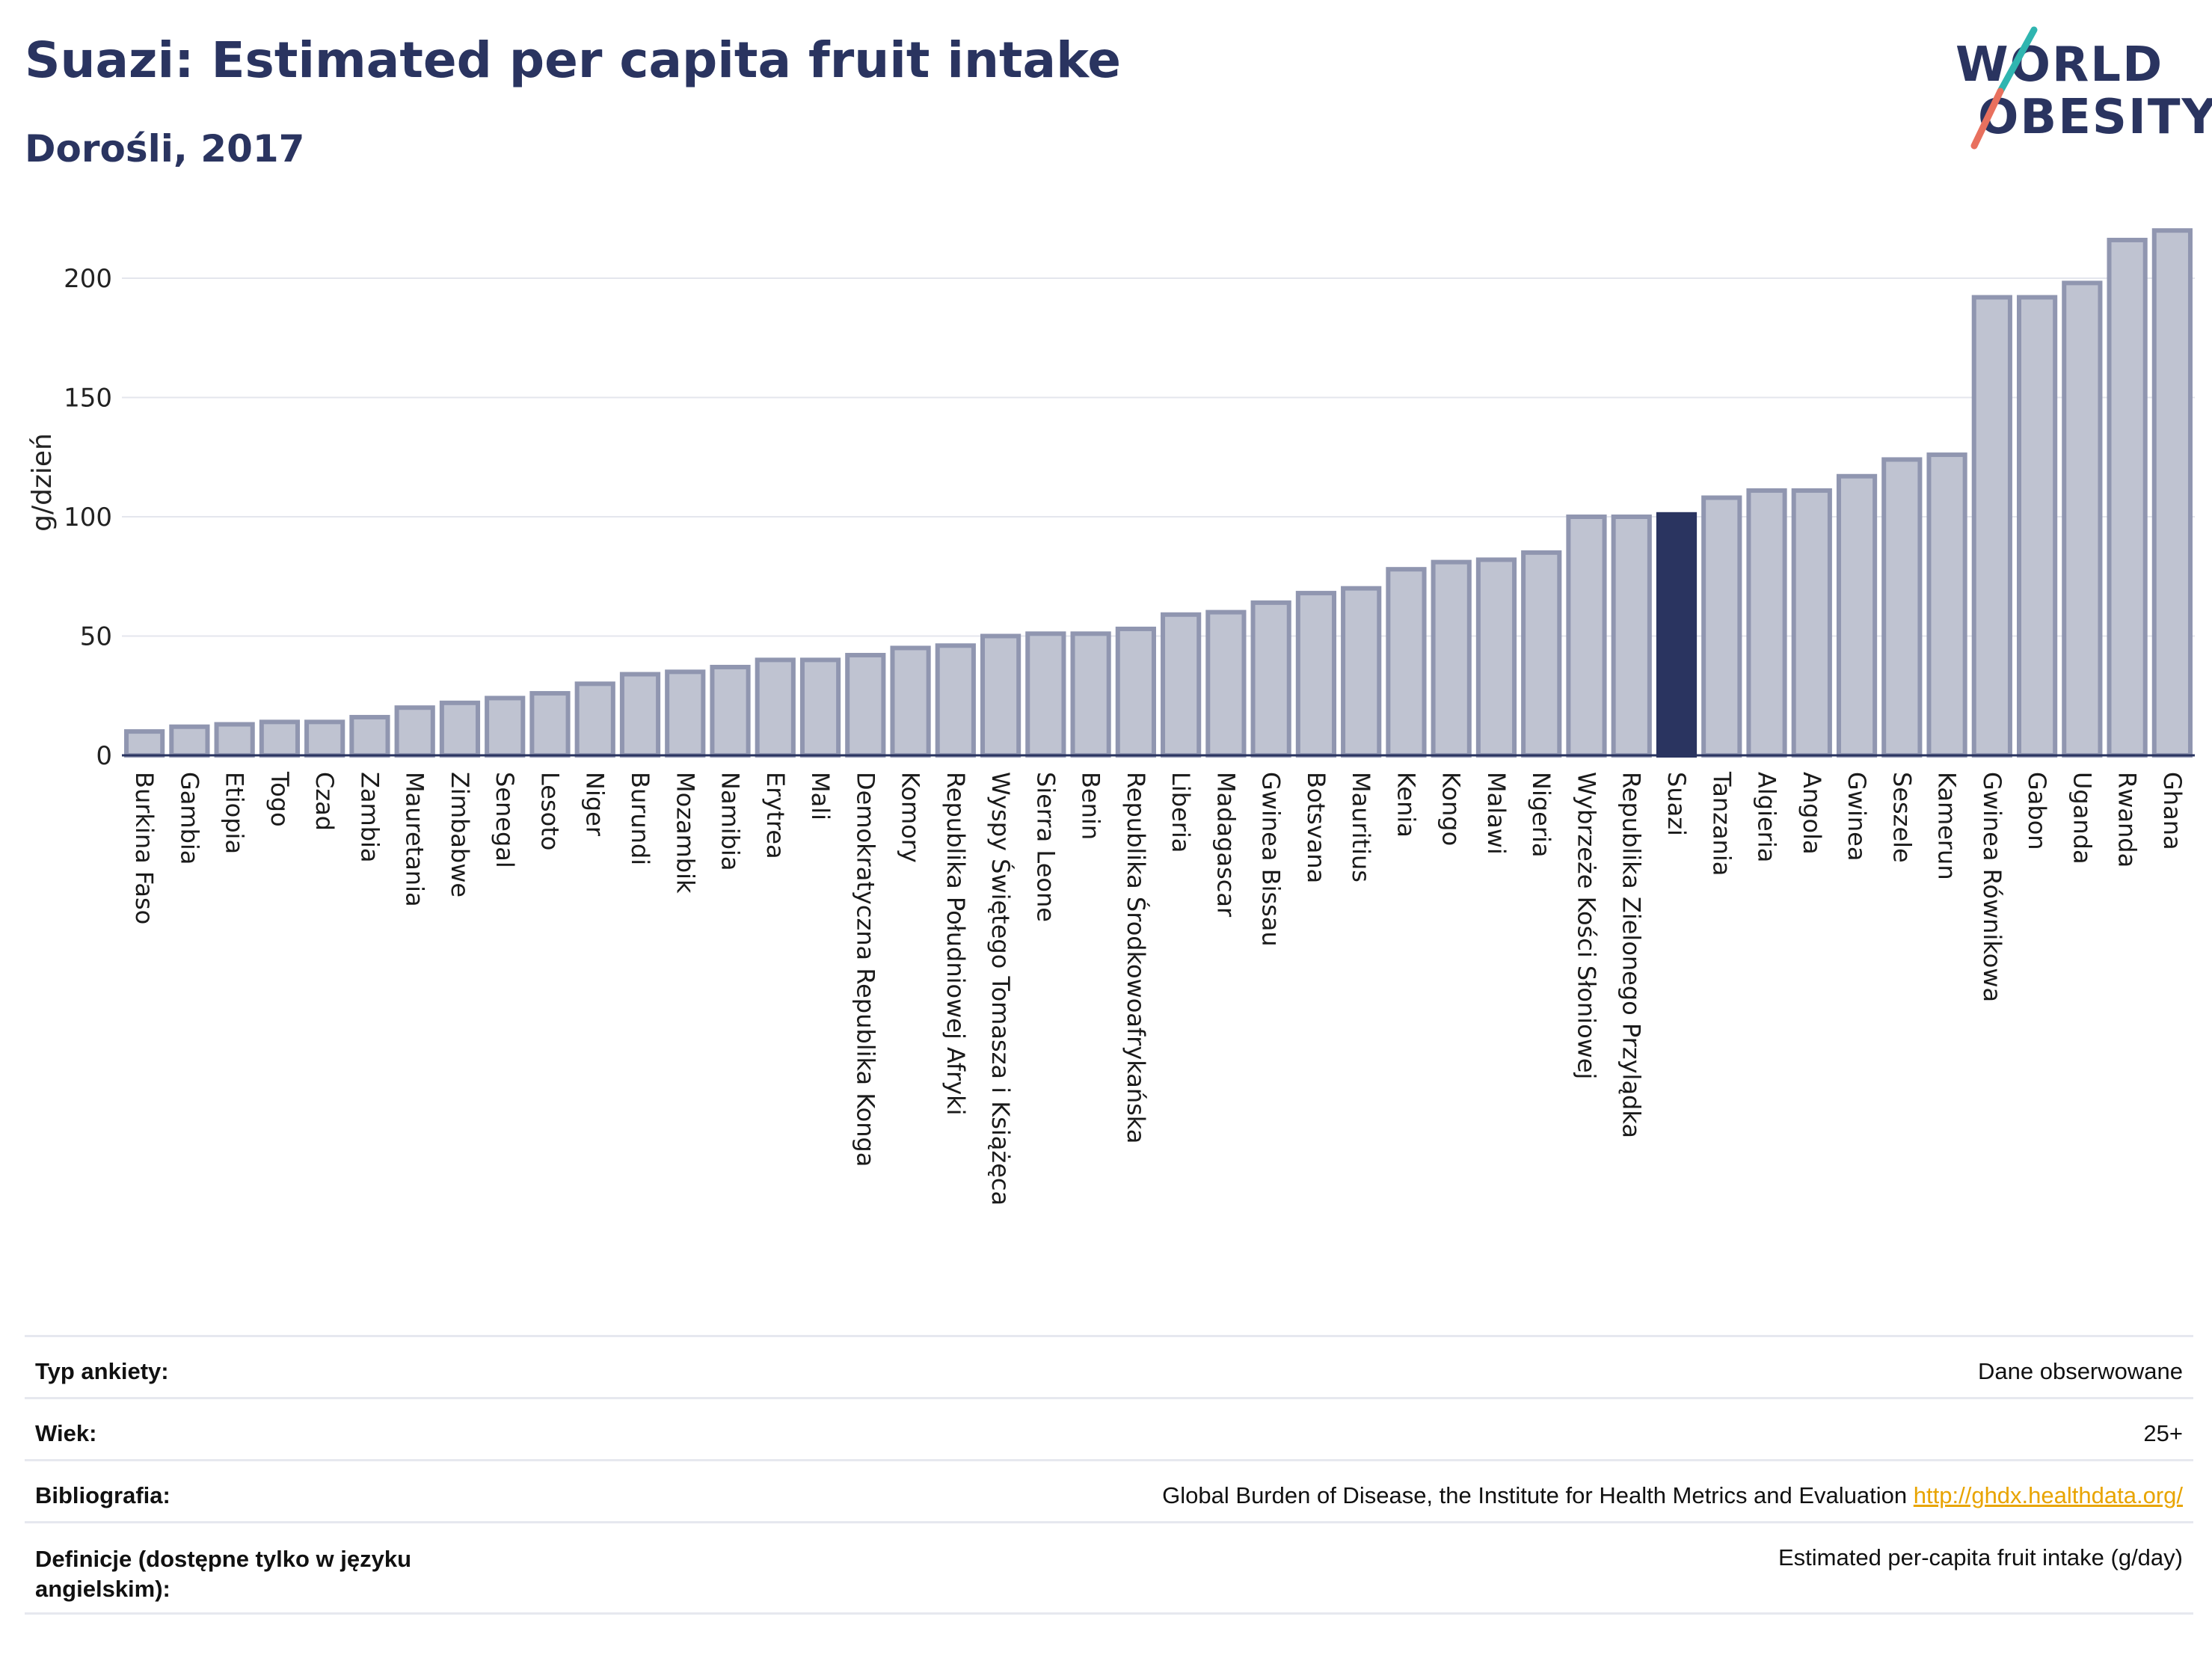 The image size is (2212, 1655). What do you see at coordinates (1271, 859) in the screenshot?
I see `x-tick-label: Gwinea Bissau` at bounding box center [1271, 859].